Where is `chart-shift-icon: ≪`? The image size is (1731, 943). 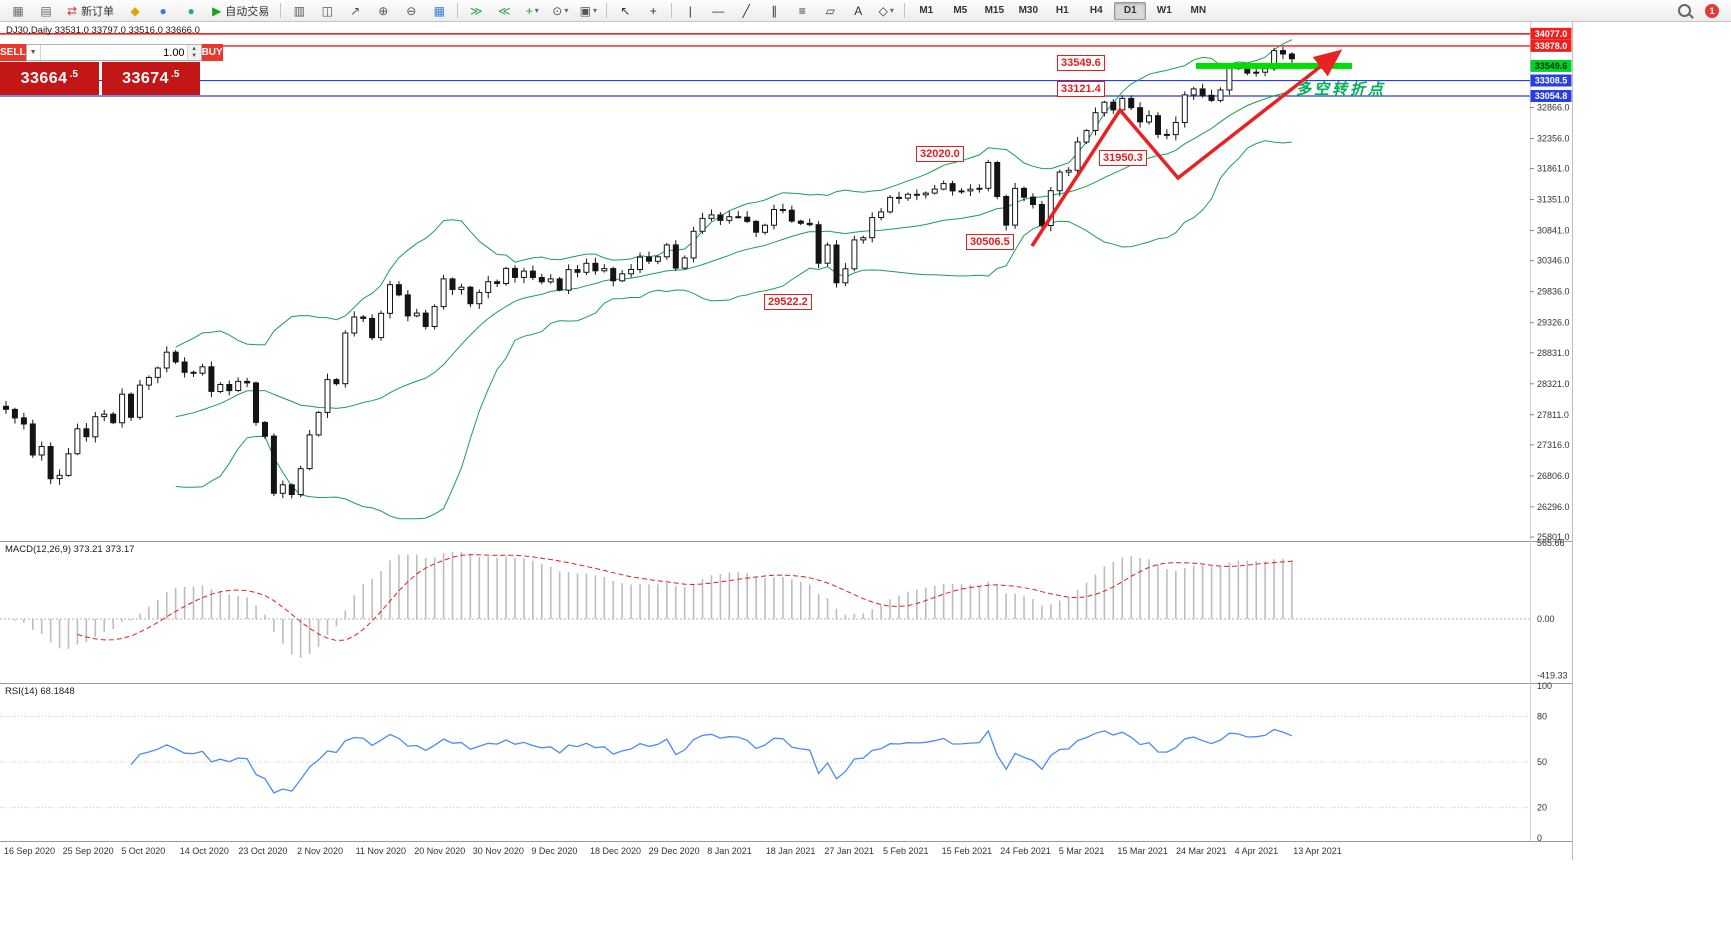 chart-shift-icon: ≪ is located at coordinates (504, 10).